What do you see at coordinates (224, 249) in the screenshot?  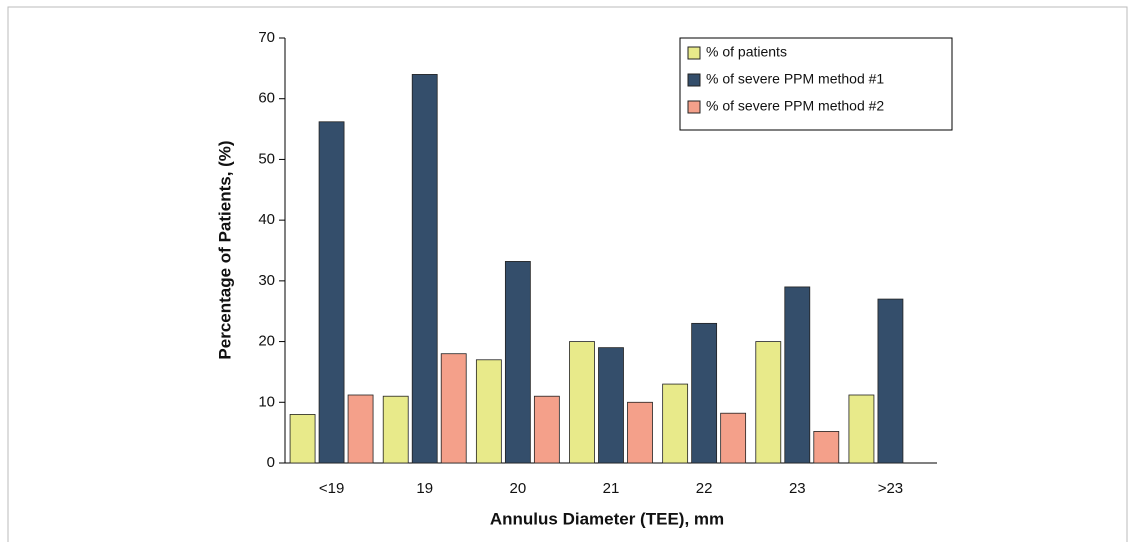 I see `y-axis-title: Percentage of Patients, (%)` at bounding box center [224, 249].